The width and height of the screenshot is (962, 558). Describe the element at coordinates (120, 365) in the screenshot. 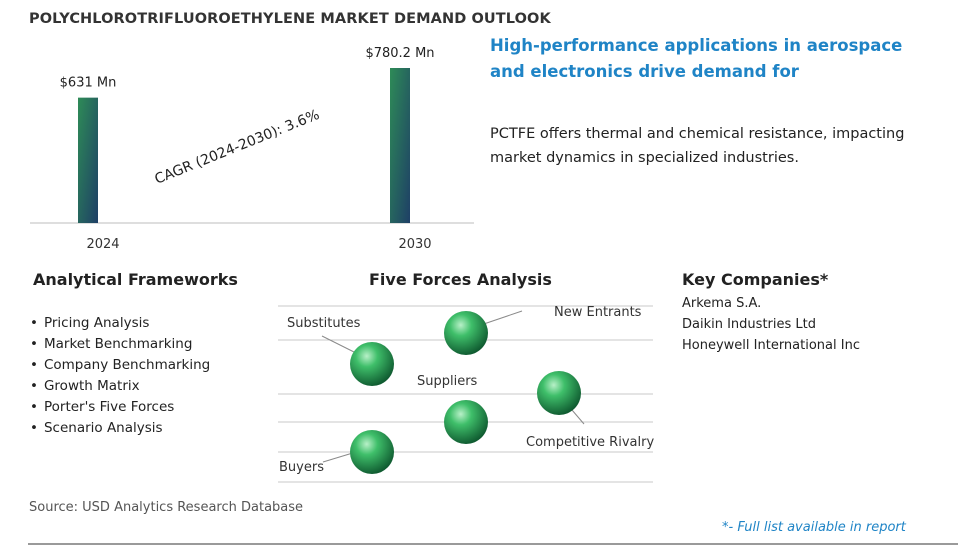

I see `list-item: Company Benchmarking` at that location.